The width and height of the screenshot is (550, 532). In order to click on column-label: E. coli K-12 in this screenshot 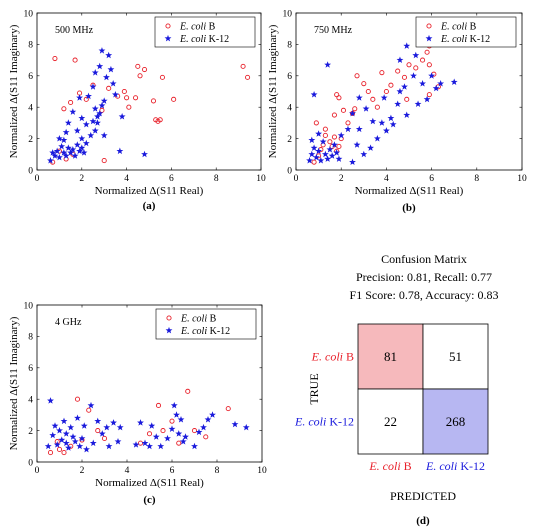, I will do `click(455, 466)`.